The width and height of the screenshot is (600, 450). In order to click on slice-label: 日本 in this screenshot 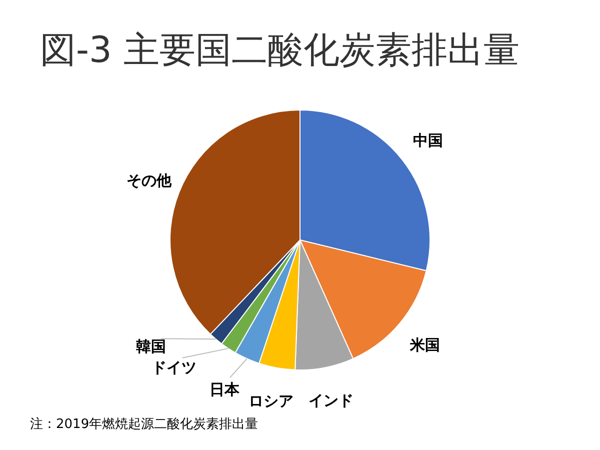, I will do `click(224, 389)`.